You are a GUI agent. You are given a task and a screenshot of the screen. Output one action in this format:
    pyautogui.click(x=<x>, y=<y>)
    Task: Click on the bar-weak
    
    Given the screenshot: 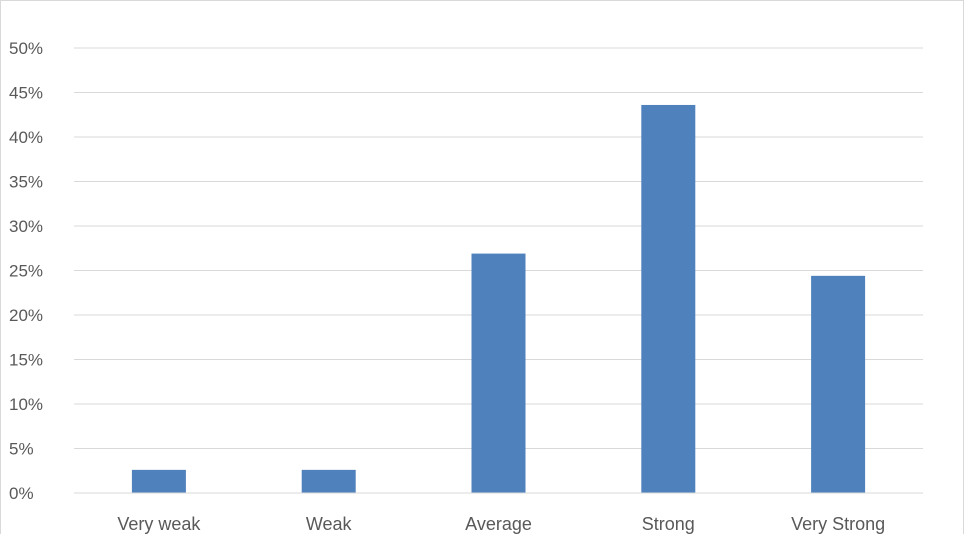 What is the action you would take?
    pyautogui.click(x=328, y=481)
    